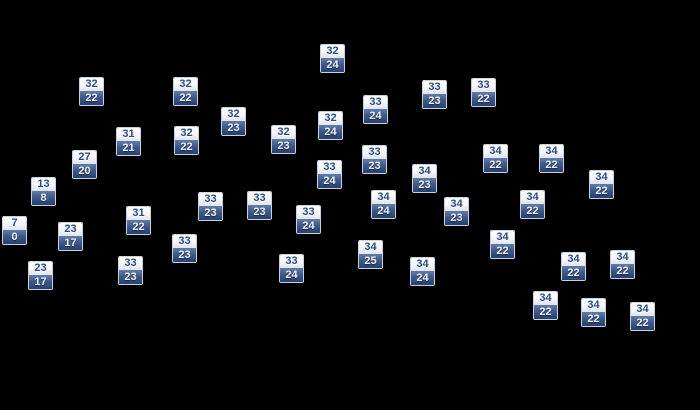 Image resolution: width=700 pixels, height=410 pixels. What do you see at coordinates (14, 237) in the screenshot?
I see `low-temp-label: 0` at bounding box center [14, 237].